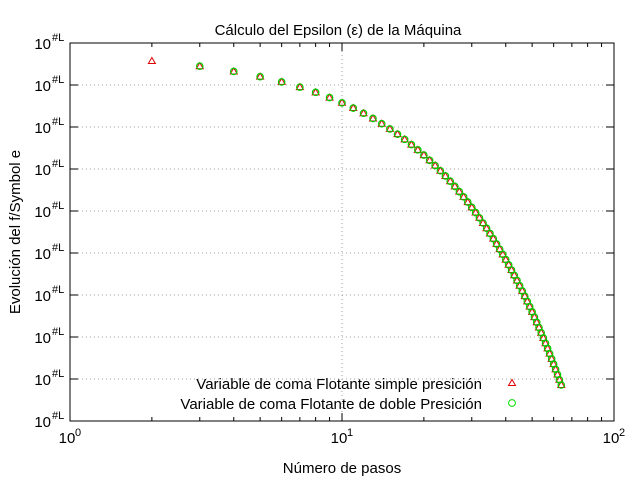 This screenshot has height=480, width=640. I want to click on x-tick-labels: 10 0 10 1 10 2, so click(342, 437).